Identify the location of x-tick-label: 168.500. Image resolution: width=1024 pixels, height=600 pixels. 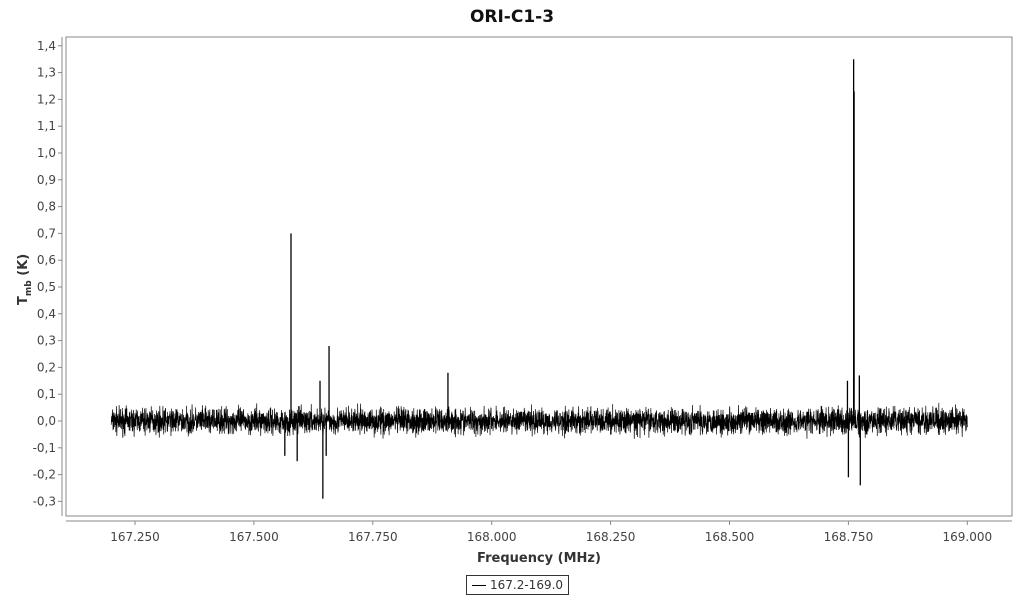
(730, 537).